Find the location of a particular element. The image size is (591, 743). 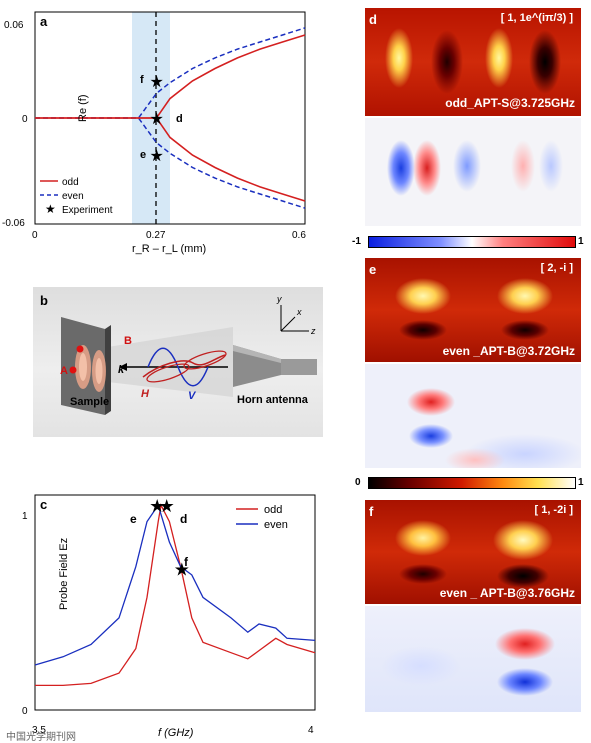

a-xtick-0: 0 is located at coordinates (35, 235).